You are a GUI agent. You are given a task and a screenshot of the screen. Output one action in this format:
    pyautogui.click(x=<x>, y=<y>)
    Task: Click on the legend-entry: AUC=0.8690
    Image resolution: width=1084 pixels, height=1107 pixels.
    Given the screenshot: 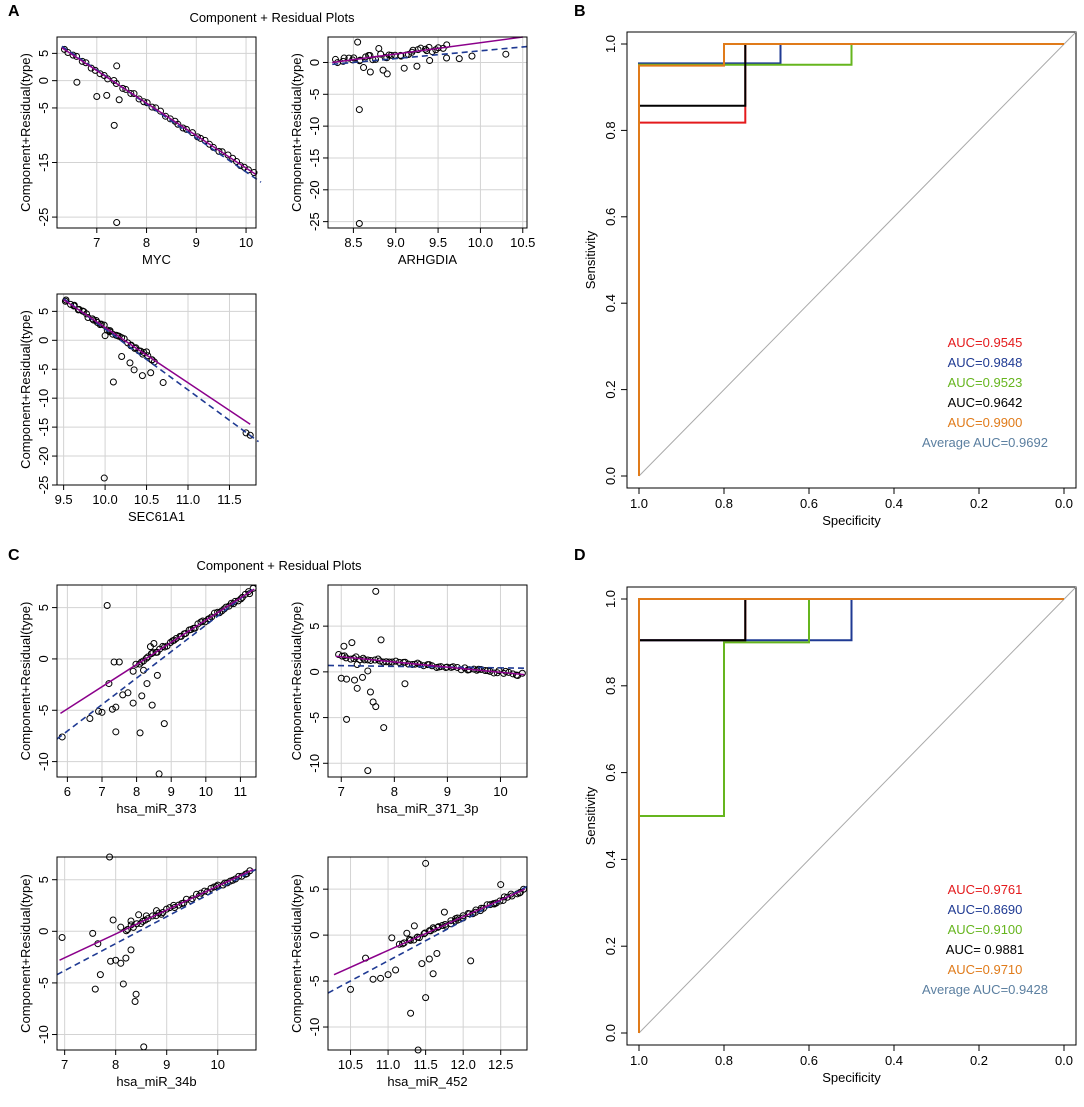 What is the action you would take?
    pyautogui.click(x=985, y=909)
    